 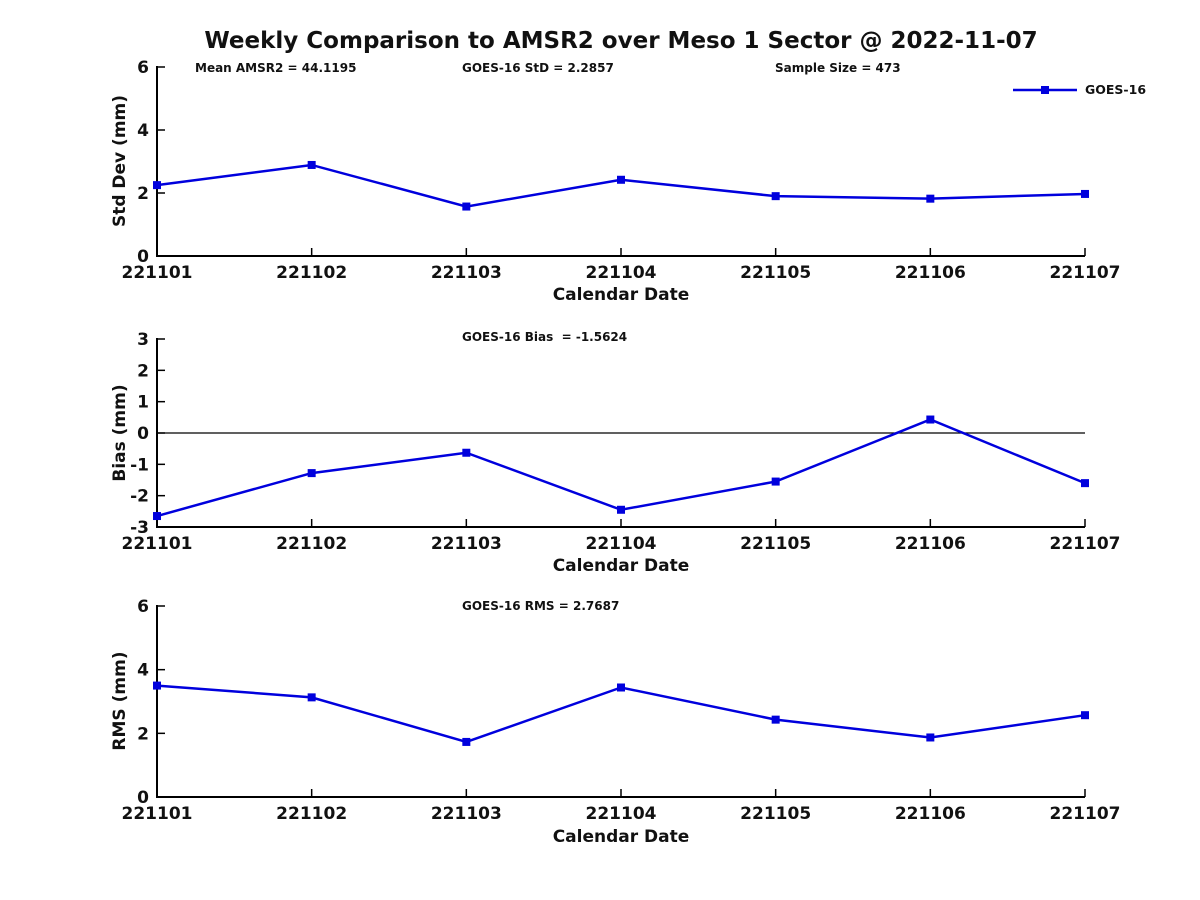 What do you see at coordinates (143, 403) in the screenshot?
I see `y-tick-label: 1` at bounding box center [143, 403].